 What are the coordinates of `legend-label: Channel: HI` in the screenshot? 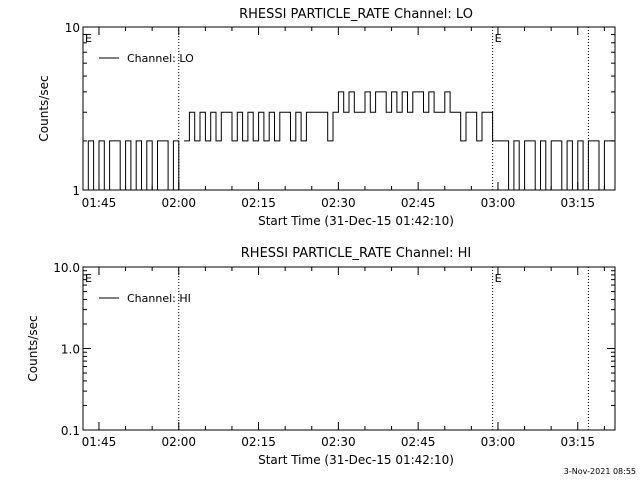 It's located at (159, 298).